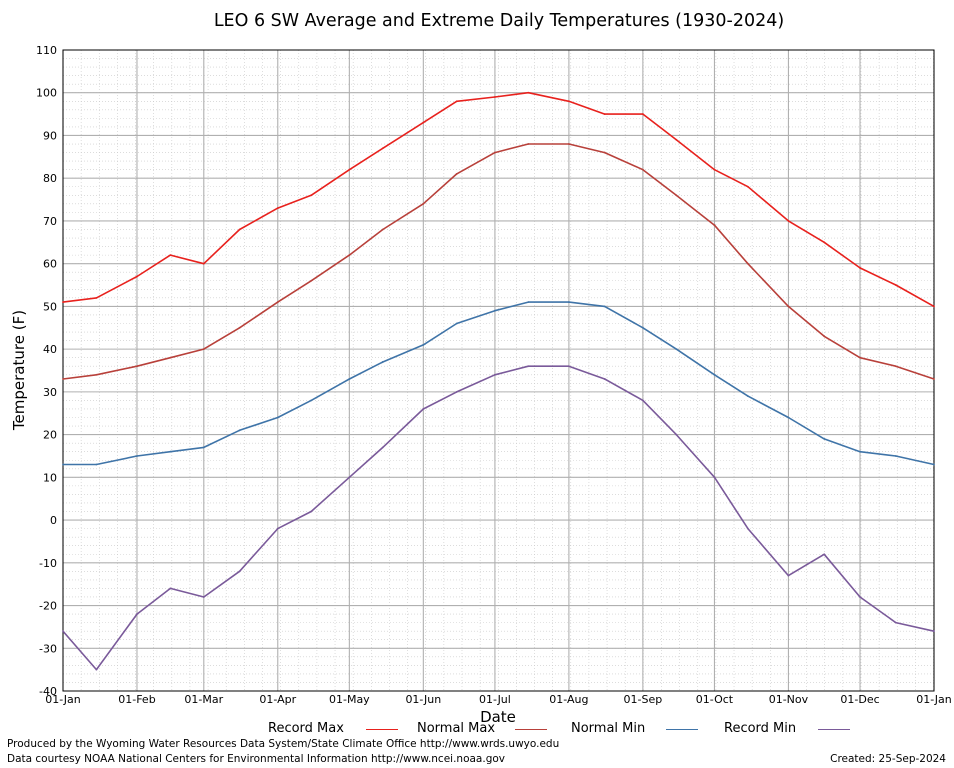  I want to click on x-tick-label: 01-Aug, so click(568, 699).